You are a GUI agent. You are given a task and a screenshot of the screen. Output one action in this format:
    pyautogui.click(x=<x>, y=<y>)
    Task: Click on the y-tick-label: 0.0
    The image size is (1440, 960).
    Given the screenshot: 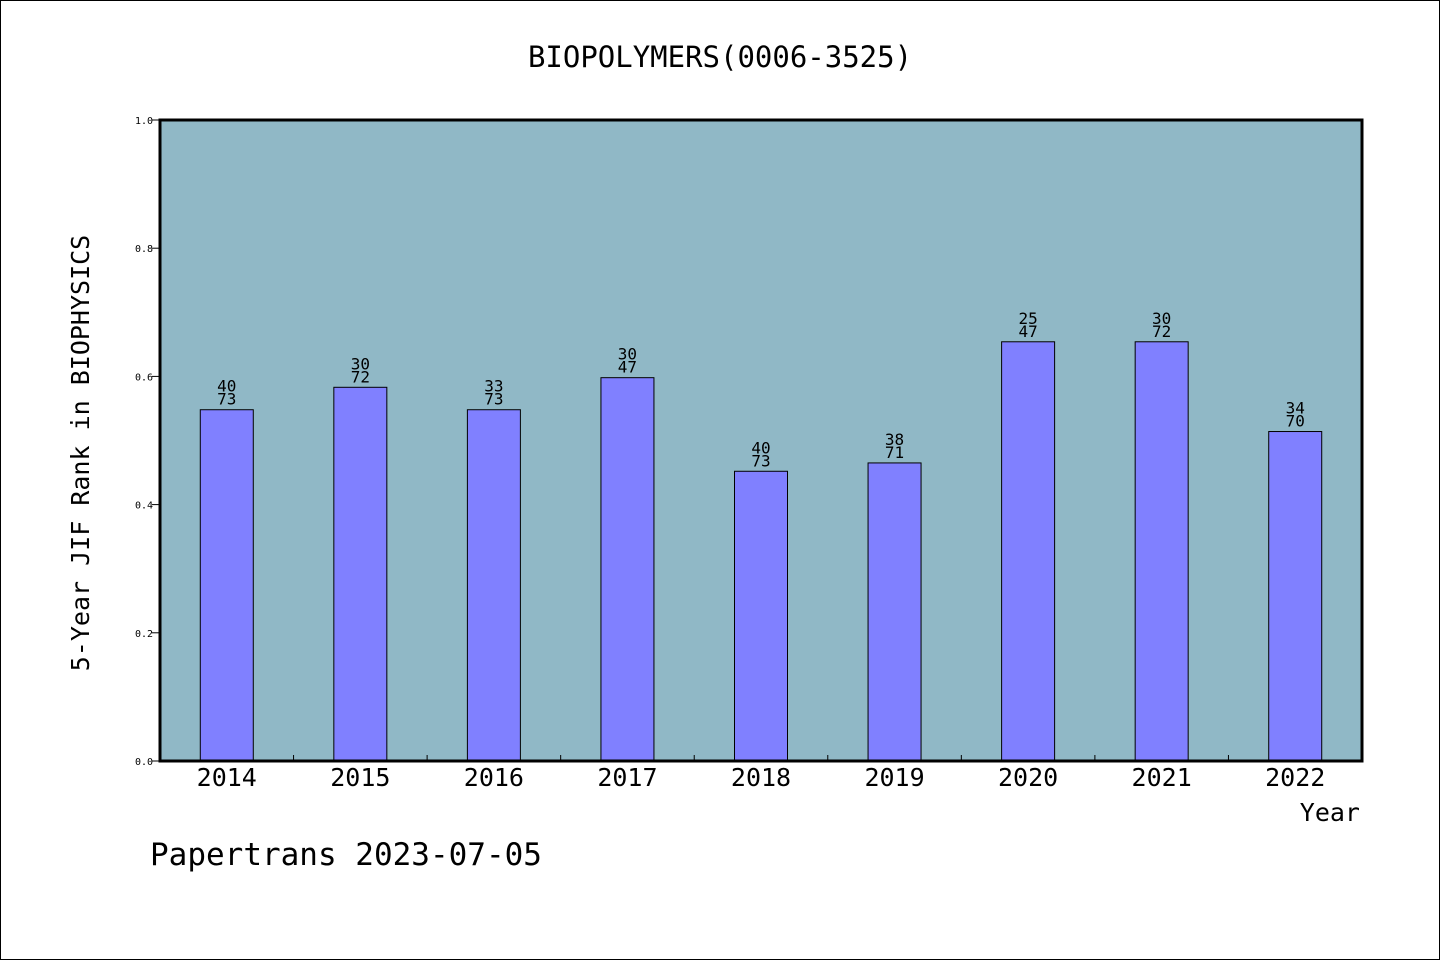 What is the action you would take?
    pyautogui.click(x=144, y=762)
    